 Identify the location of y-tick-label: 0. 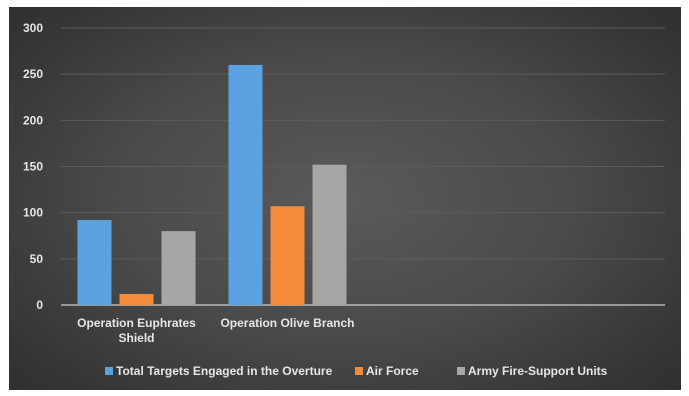
(39, 305).